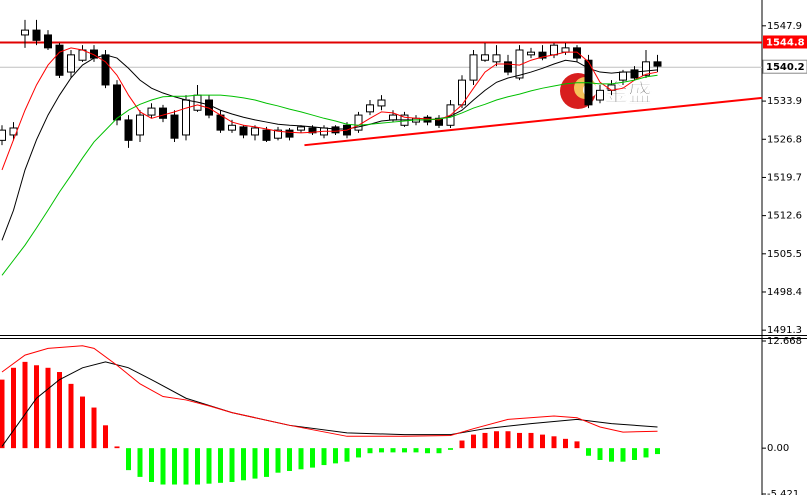 The height and width of the screenshot is (495, 807). Describe the element at coordinates (778, 448) in the screenshot. I see `y-tick-label: 0.00` at that location.